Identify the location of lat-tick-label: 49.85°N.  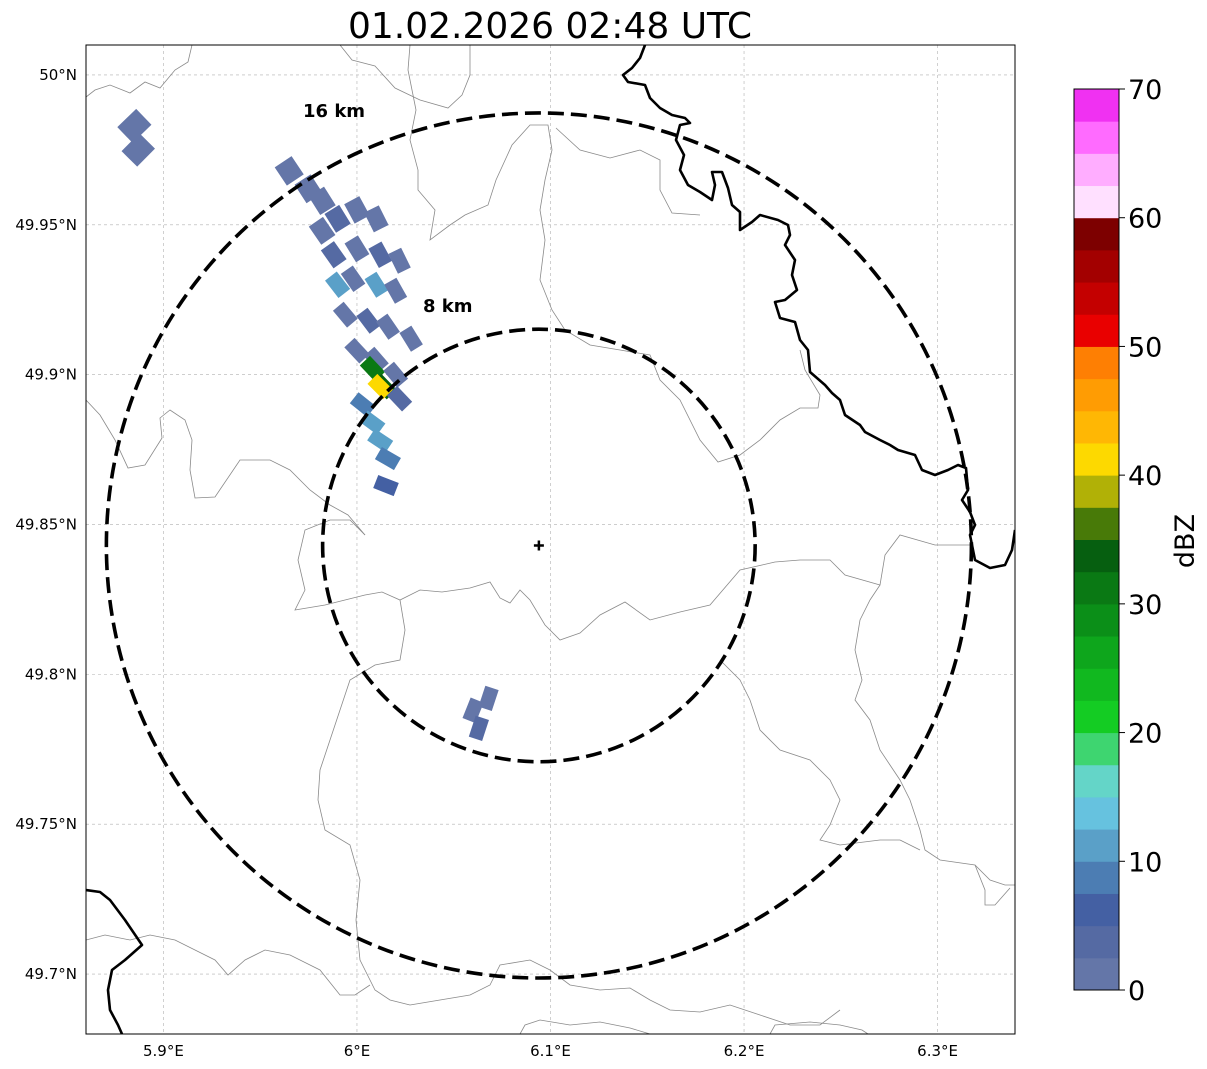
(46, 525).